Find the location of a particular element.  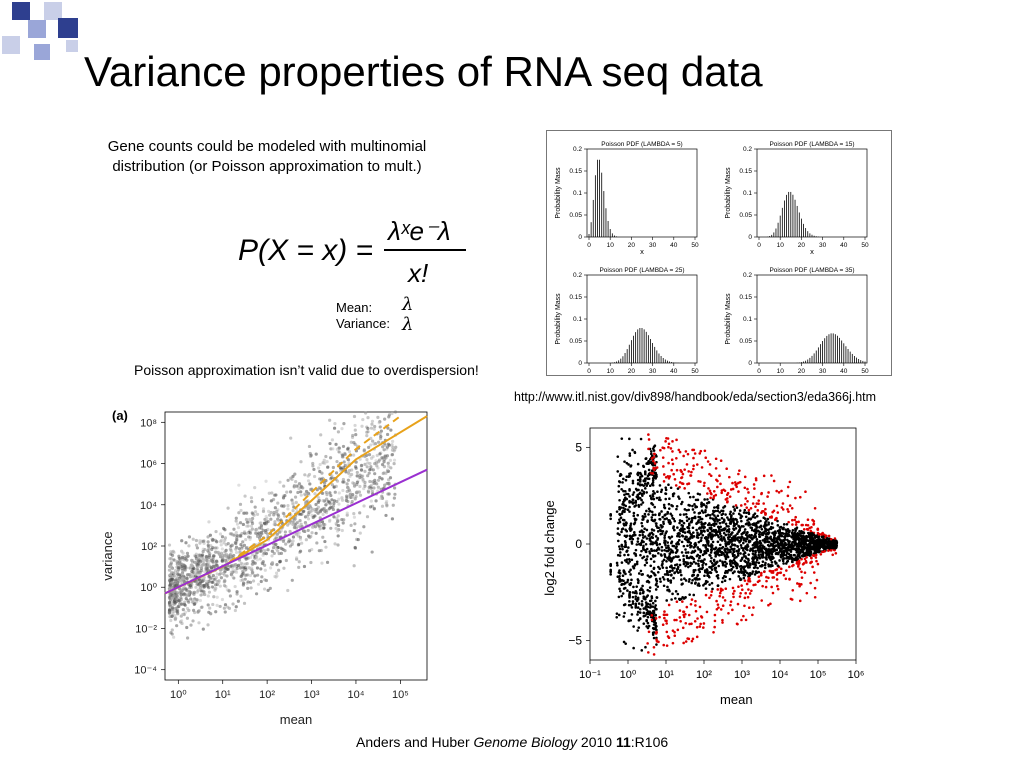

corner-decoration is located at coordinates (40, 35).